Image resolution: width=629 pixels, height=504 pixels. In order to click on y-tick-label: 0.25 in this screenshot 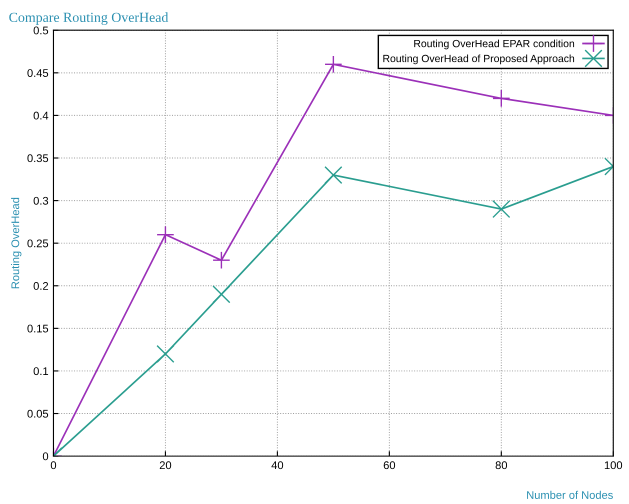, I will do `click(37, 243)`.